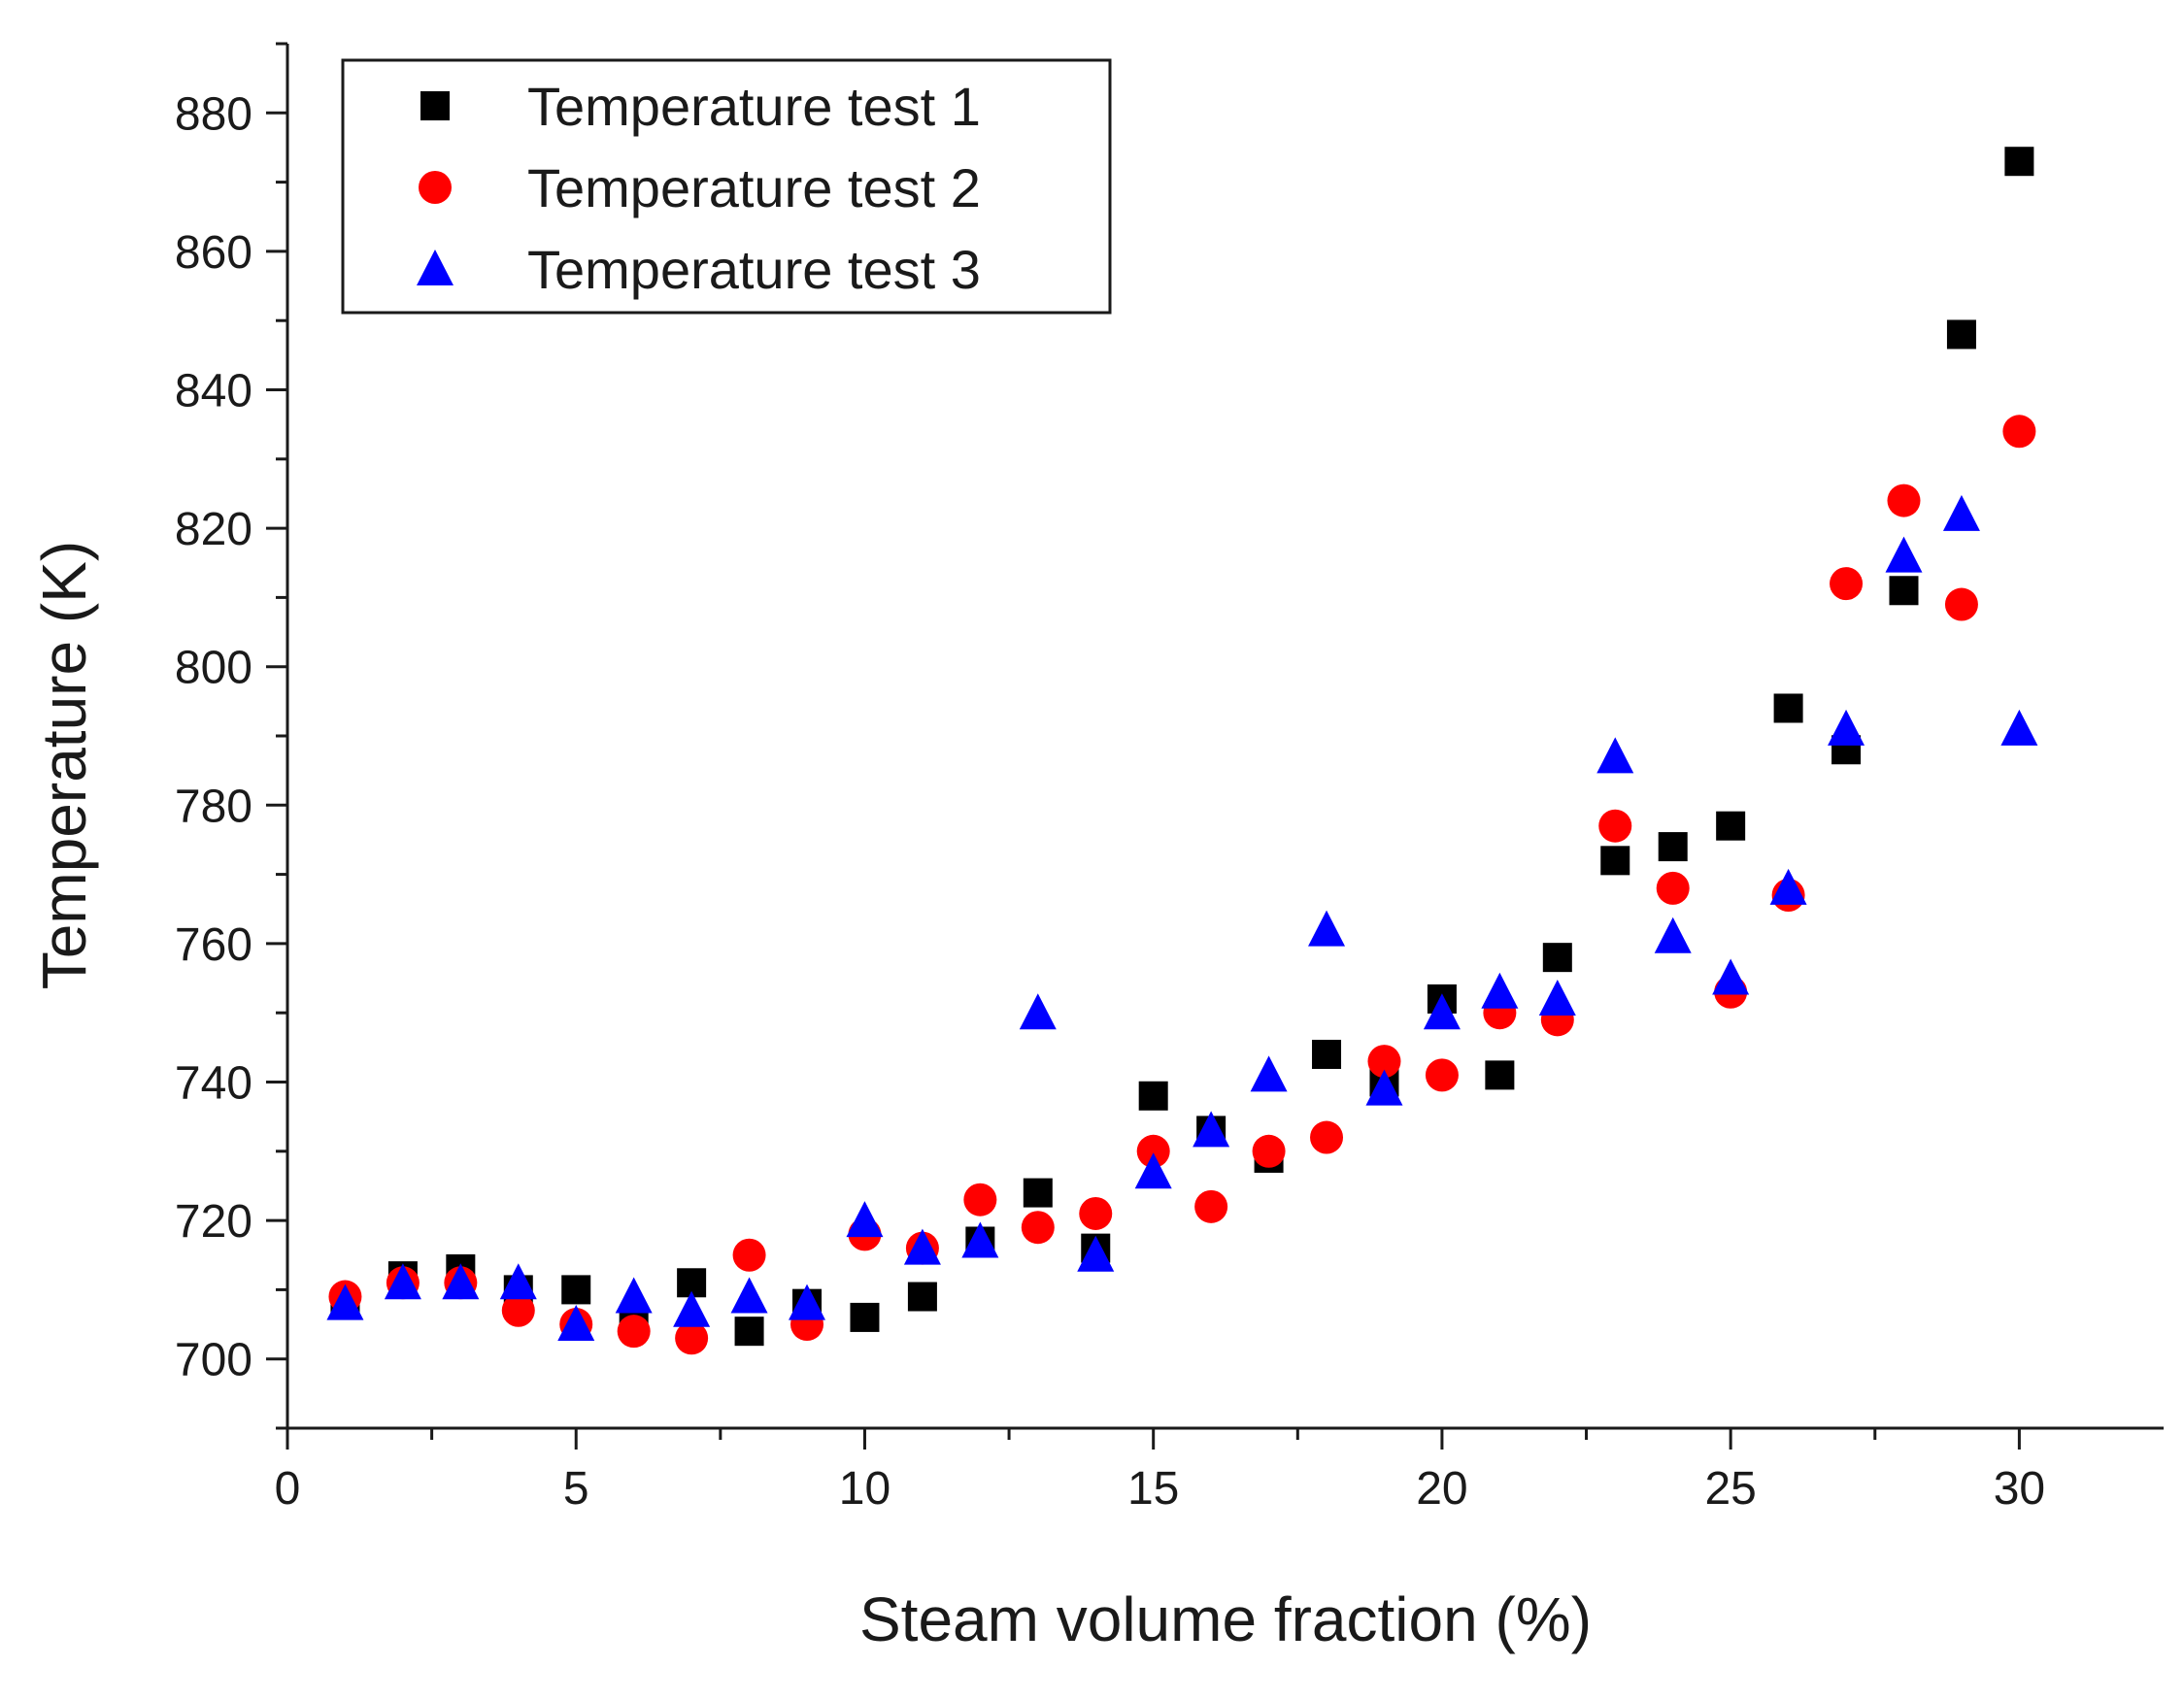 The height and width of the screenshot is (1700, 2184). Describe the element at coordinates (754, 107) in the screenshot. I see `legend-label: Temperature test 1` at that location.